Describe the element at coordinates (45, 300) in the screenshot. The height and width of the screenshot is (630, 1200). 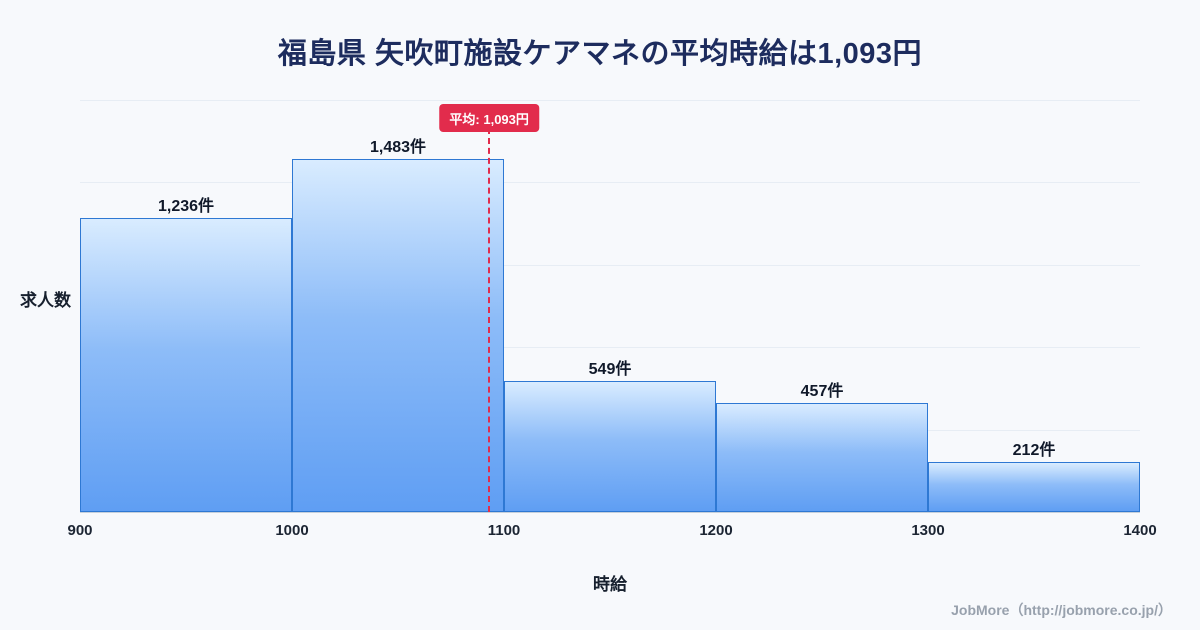
I see `y-axis-label: 求人数` at that location.